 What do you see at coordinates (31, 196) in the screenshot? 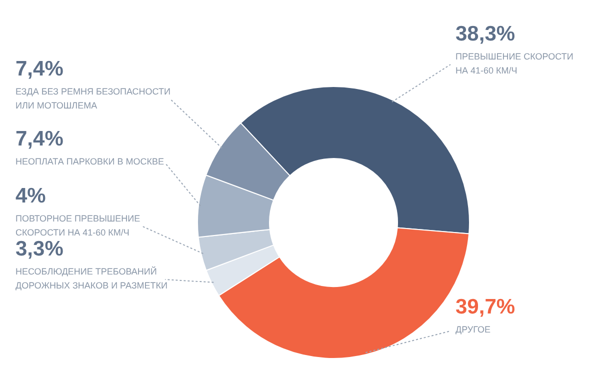
I see `data-label: 4%` at bounding box center [31, 196].